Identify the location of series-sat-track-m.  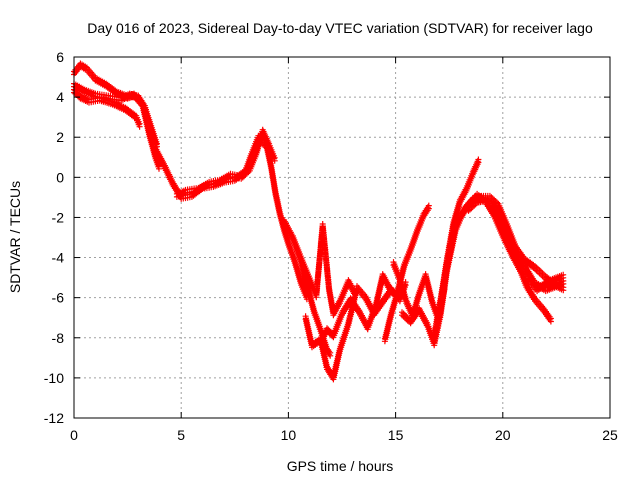
(456, 248).